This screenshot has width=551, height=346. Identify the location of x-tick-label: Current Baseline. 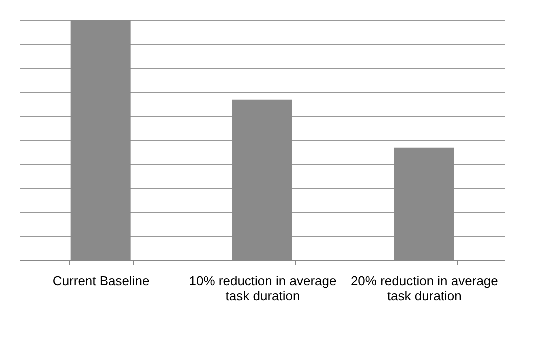
(101, 281).